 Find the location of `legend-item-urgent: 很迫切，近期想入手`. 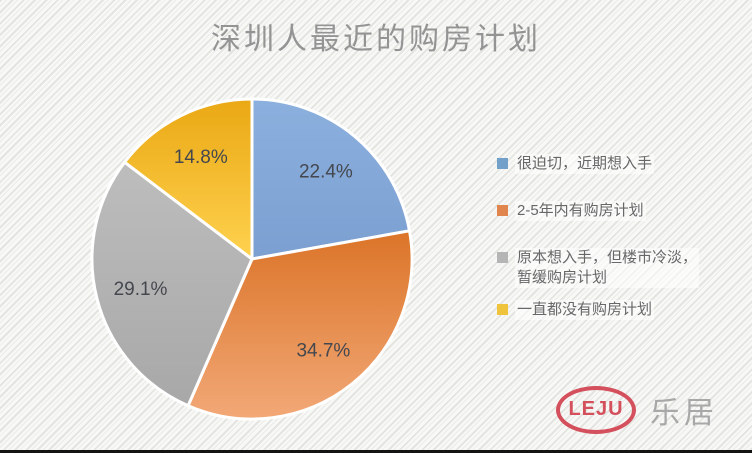

legend-item-urgent: 很迫切，近期想入手 is located at coordinates (617, 164).